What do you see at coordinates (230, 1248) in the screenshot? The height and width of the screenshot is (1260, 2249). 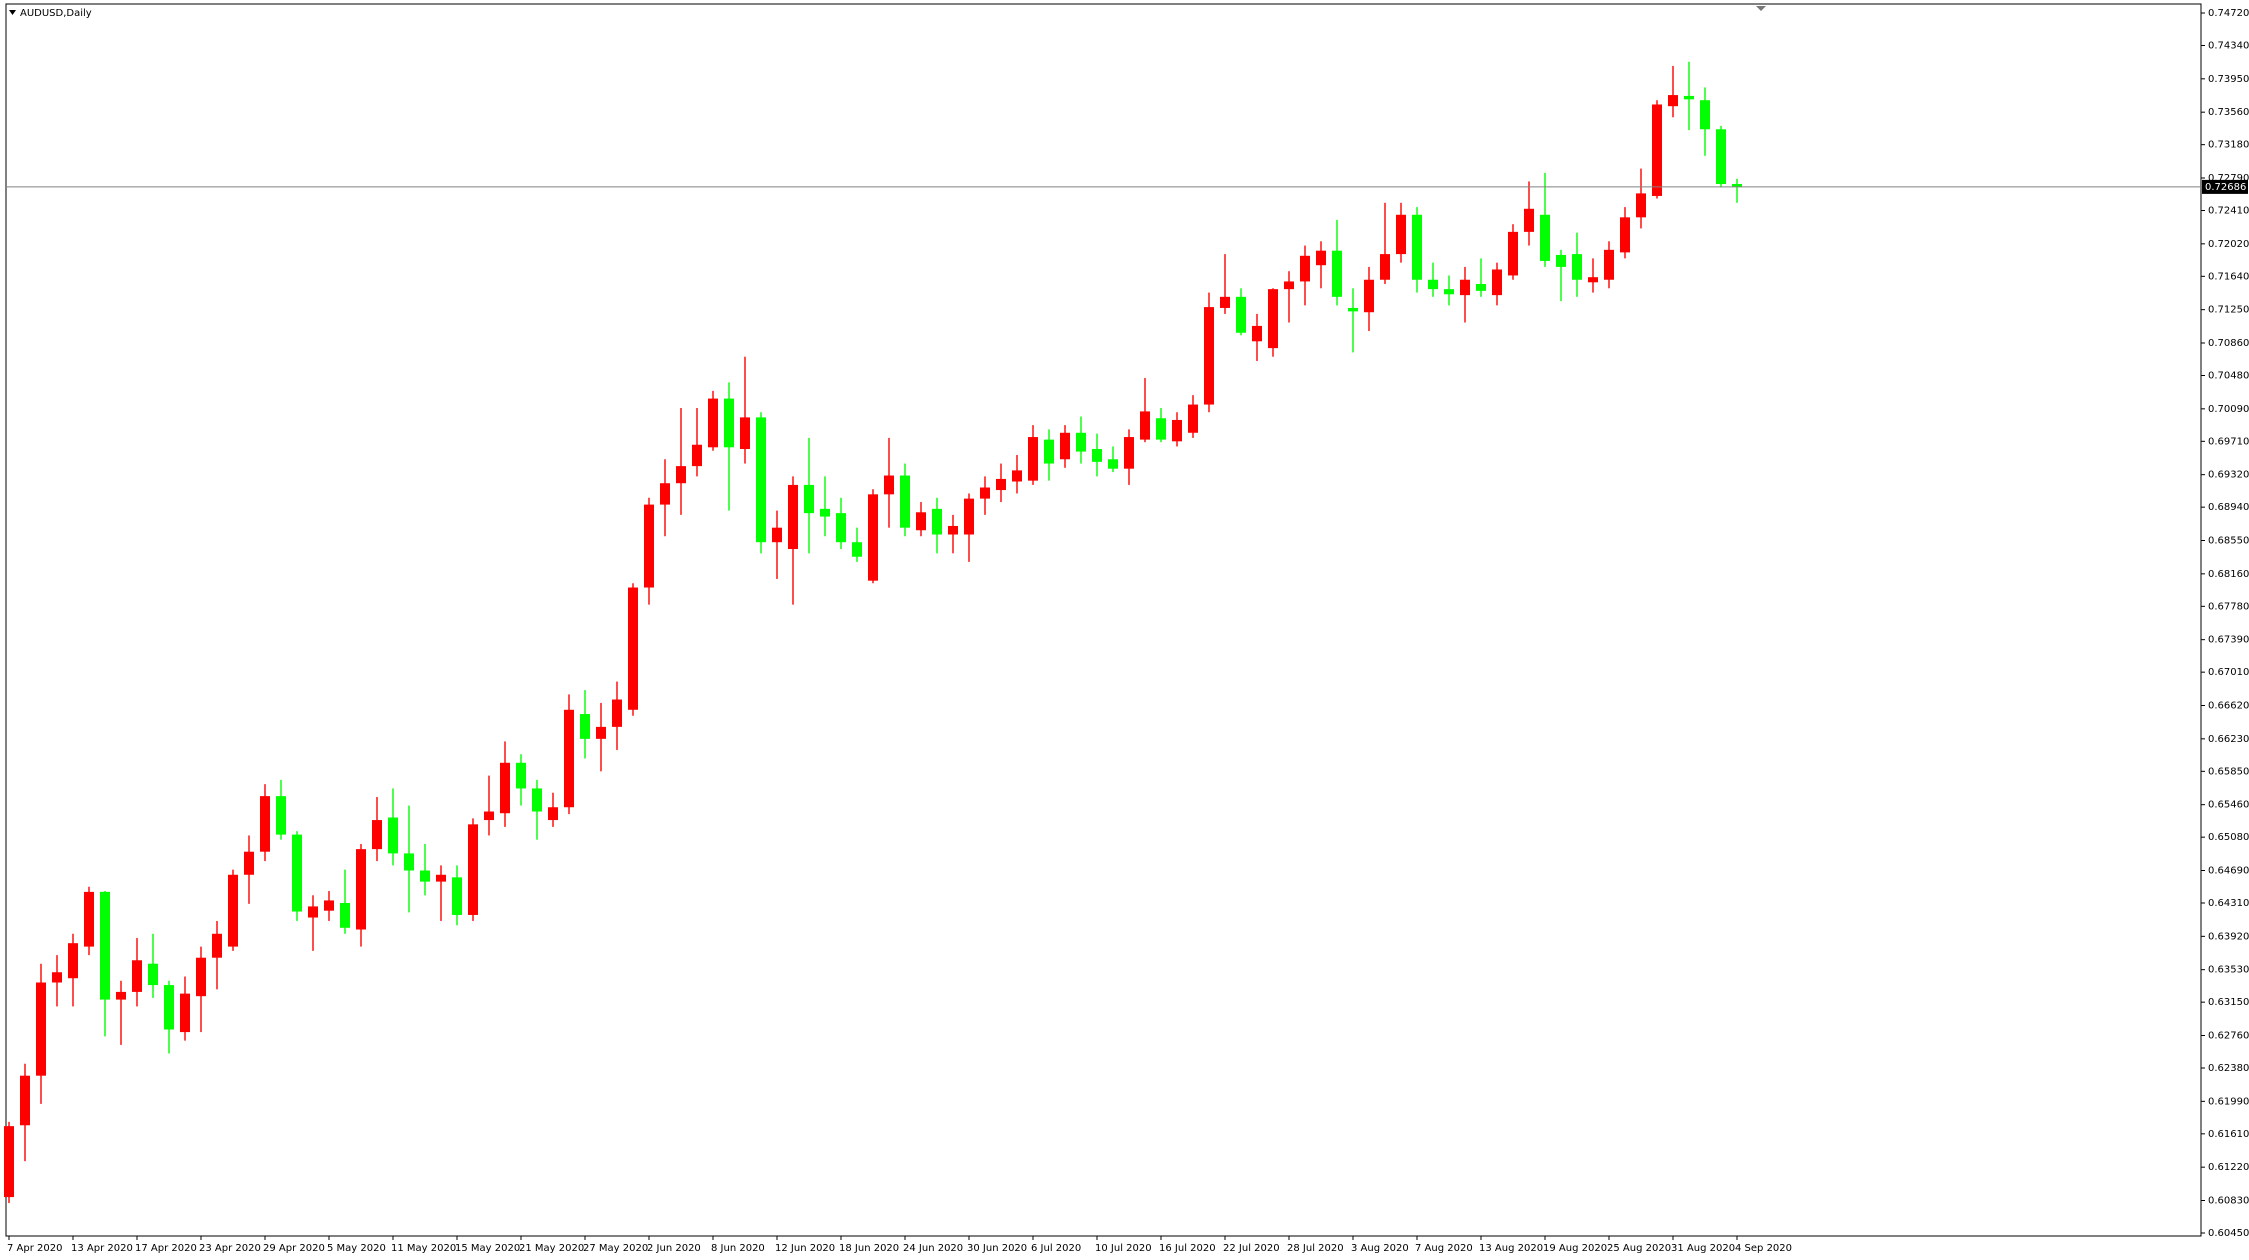 I see `x-tick-label: 23 Apr 2020` at bounding box center [230, 1248].